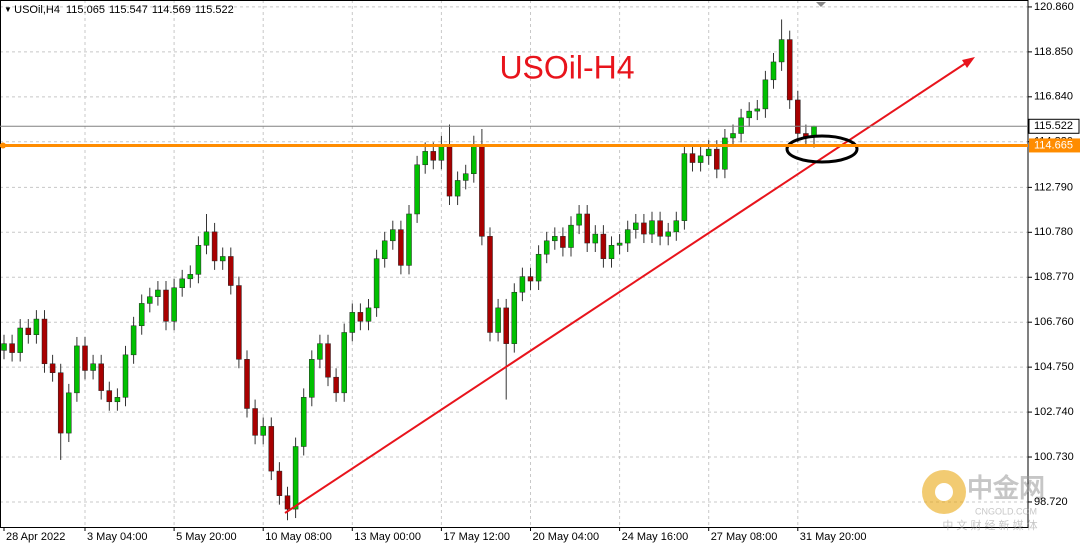 This screenshot has height=547, width=1080. What do you see at coordinates (387, 537) in the screenshot?
I see `x-tick-label: 13 May 00:00` at bounding box center [387, 537].